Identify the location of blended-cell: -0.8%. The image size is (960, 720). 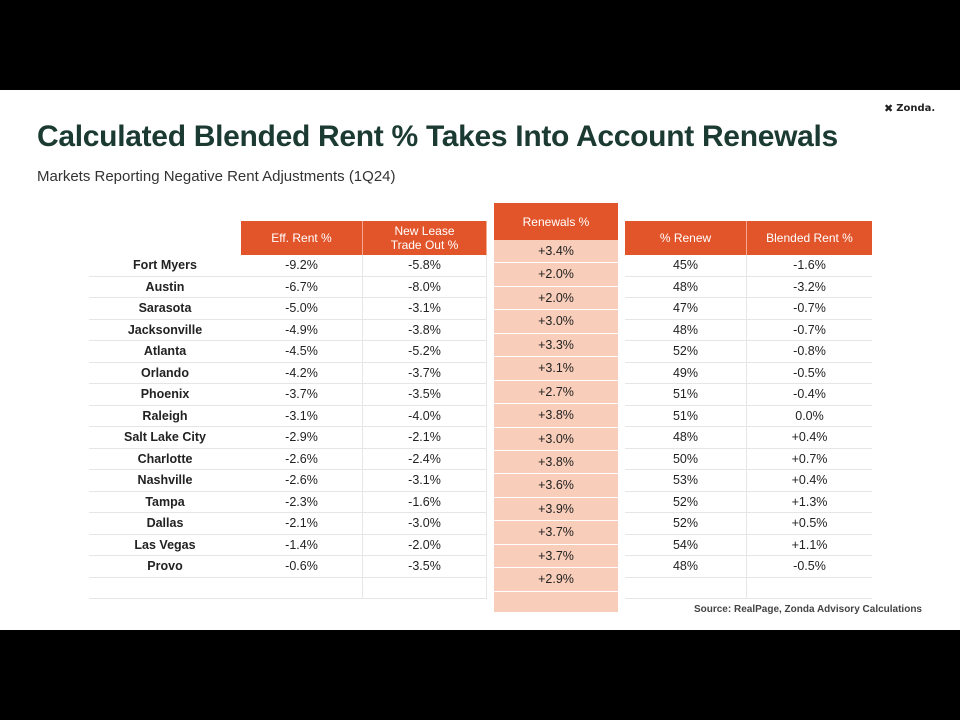
(809, 352).